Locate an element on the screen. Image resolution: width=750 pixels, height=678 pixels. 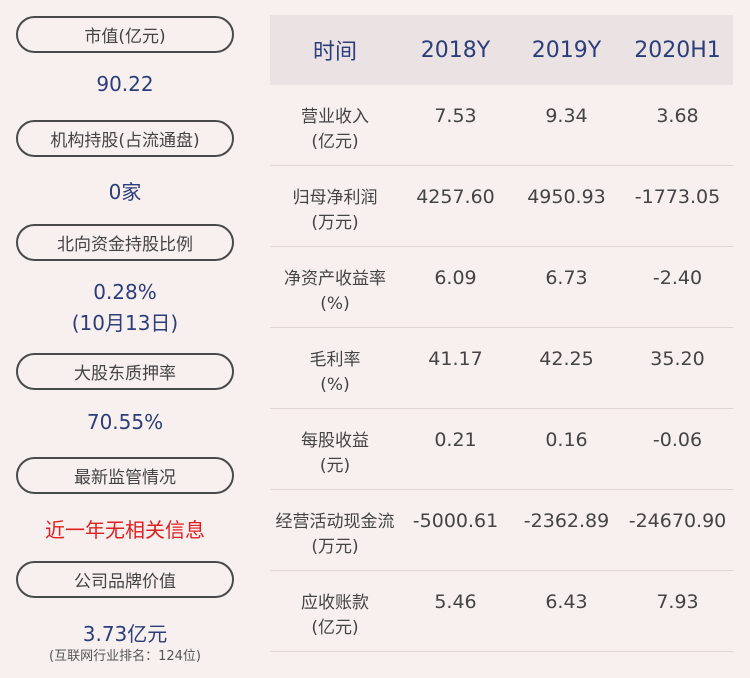
row-label: 营业收入 is located at coordinates (335, 117).